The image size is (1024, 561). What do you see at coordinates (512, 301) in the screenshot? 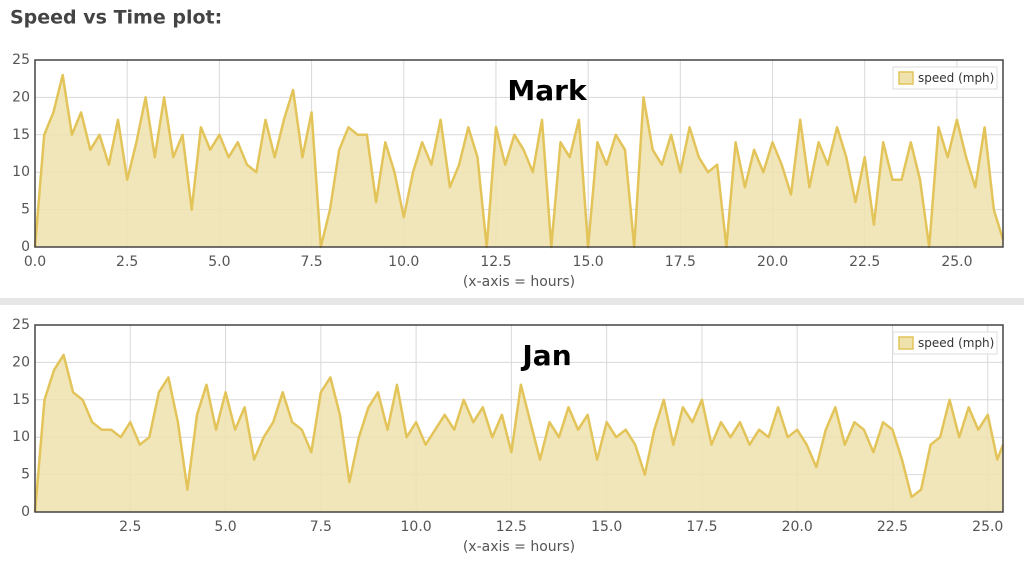
I see `separator` at bounding box center [512, 301].